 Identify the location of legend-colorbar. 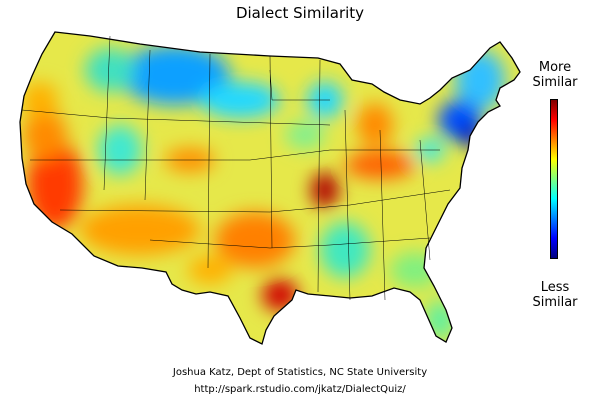
(554, 179).